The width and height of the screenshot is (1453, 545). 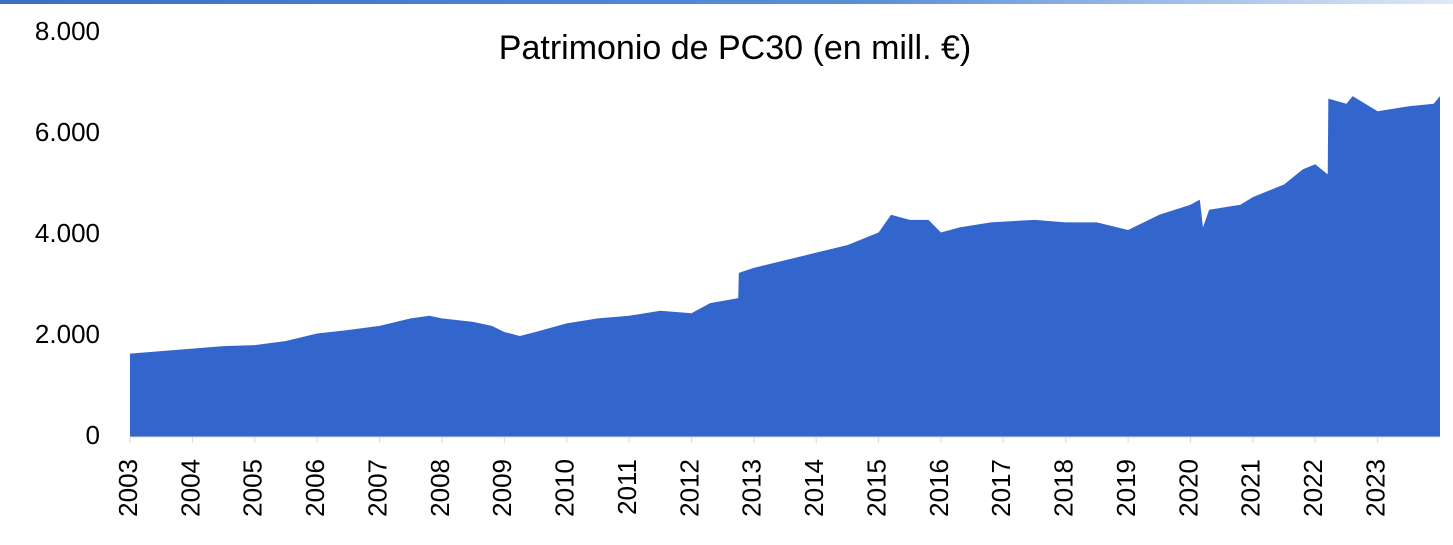 I want to click on x-tick-label: 2011, so click(x=627, y=487).